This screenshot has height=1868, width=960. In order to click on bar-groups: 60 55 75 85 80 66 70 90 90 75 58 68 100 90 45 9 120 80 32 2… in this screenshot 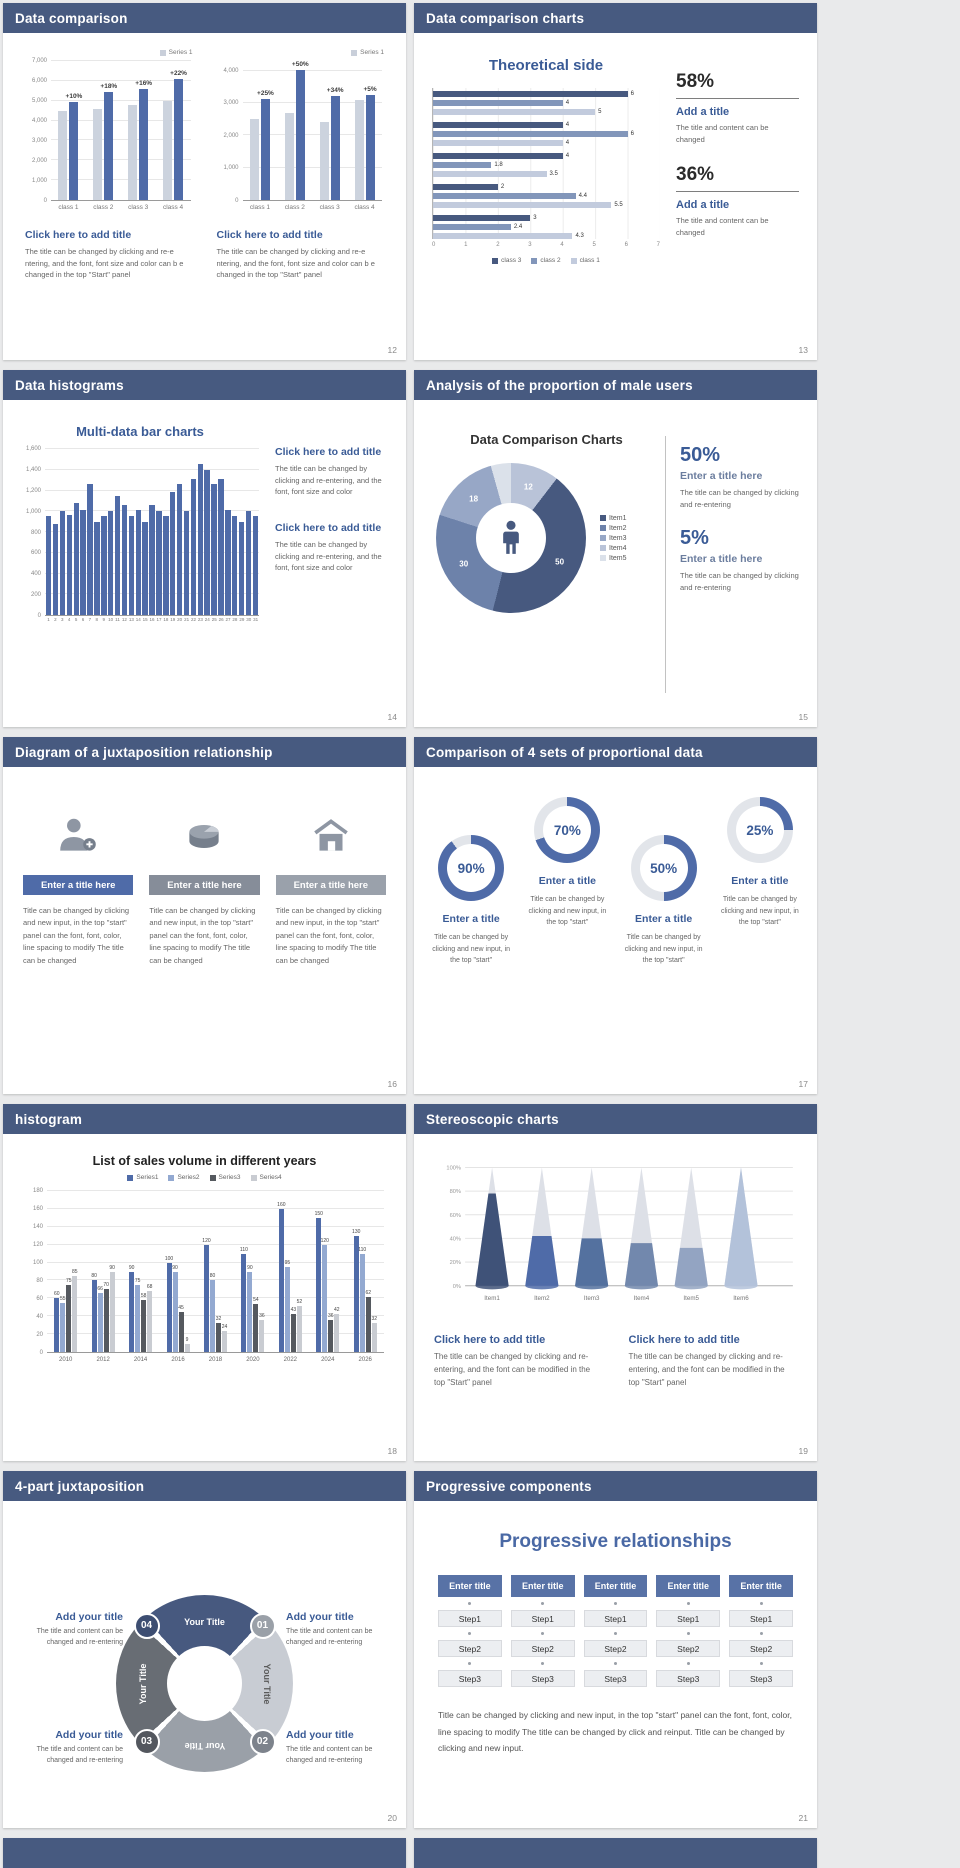, I will do `click(215, 1271)`.